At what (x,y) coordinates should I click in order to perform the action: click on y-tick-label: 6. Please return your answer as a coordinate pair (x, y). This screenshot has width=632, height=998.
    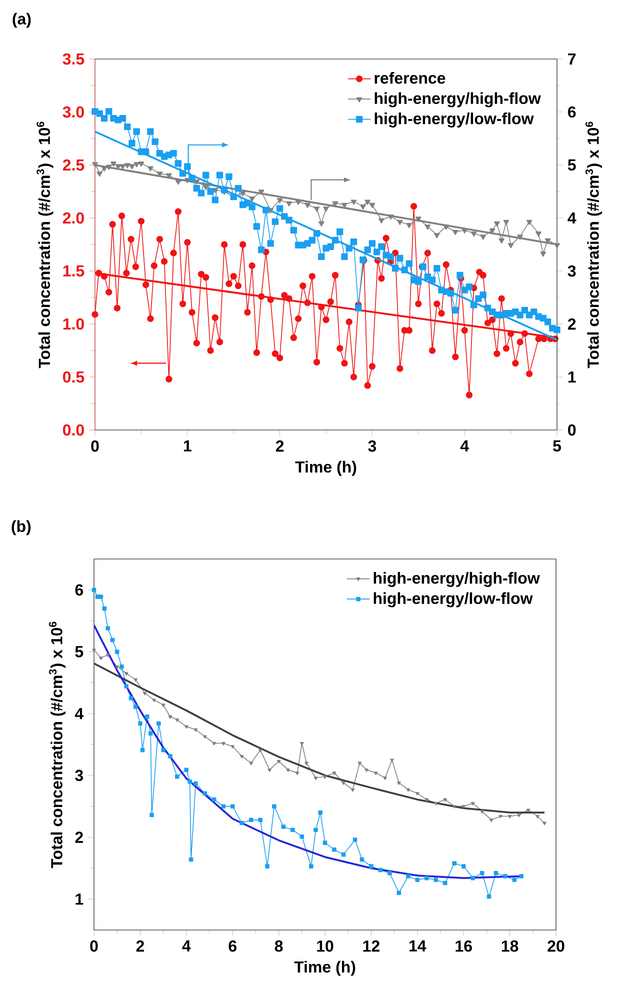
    Looking at the image, I should click on (79, 590).